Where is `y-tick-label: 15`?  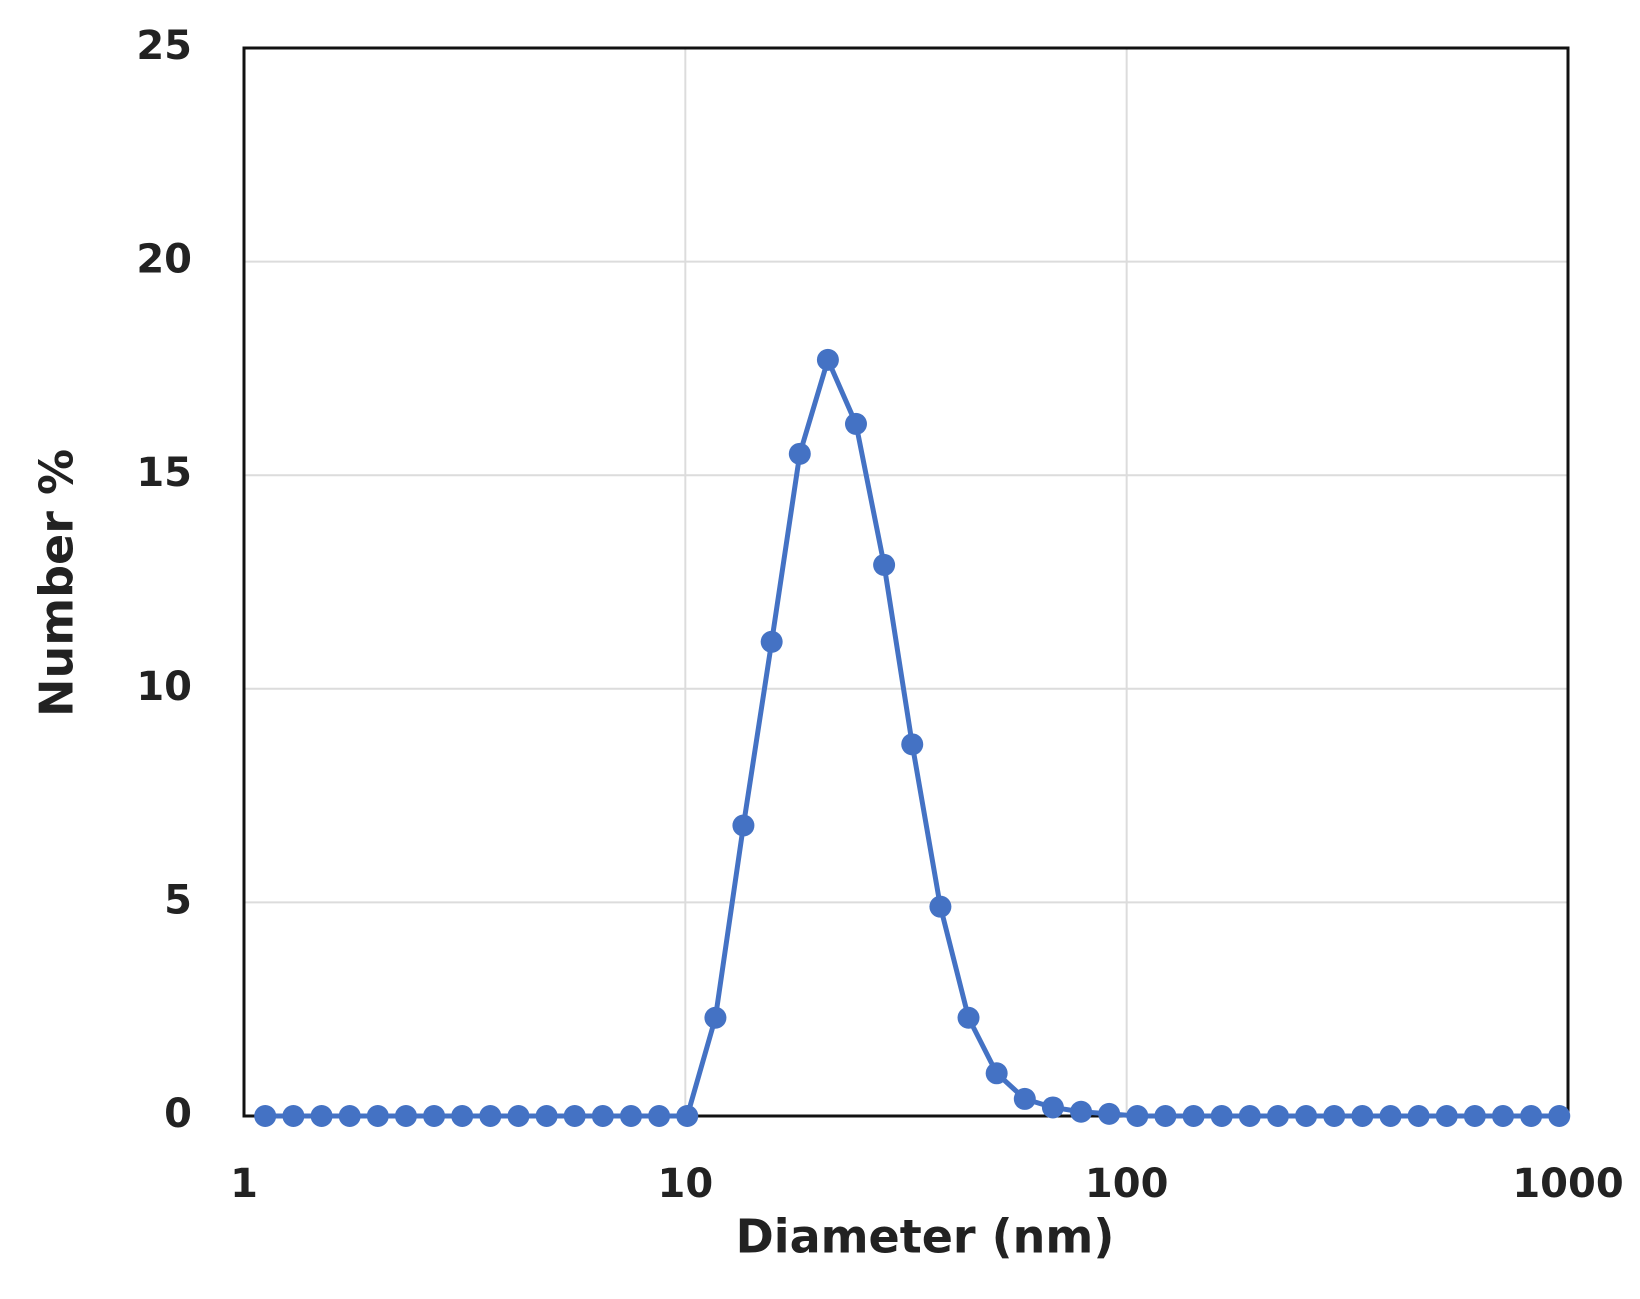
y-tick-label: 15 is located at coordinates (164, 473).